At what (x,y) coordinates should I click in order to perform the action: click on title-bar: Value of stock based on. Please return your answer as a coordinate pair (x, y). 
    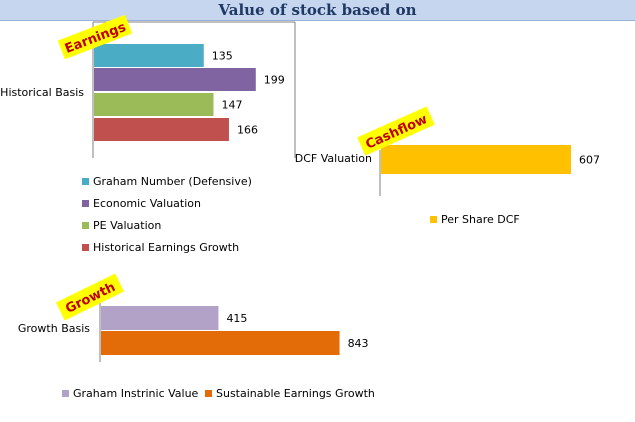
    Looking at the image, I should click on (317, 10).